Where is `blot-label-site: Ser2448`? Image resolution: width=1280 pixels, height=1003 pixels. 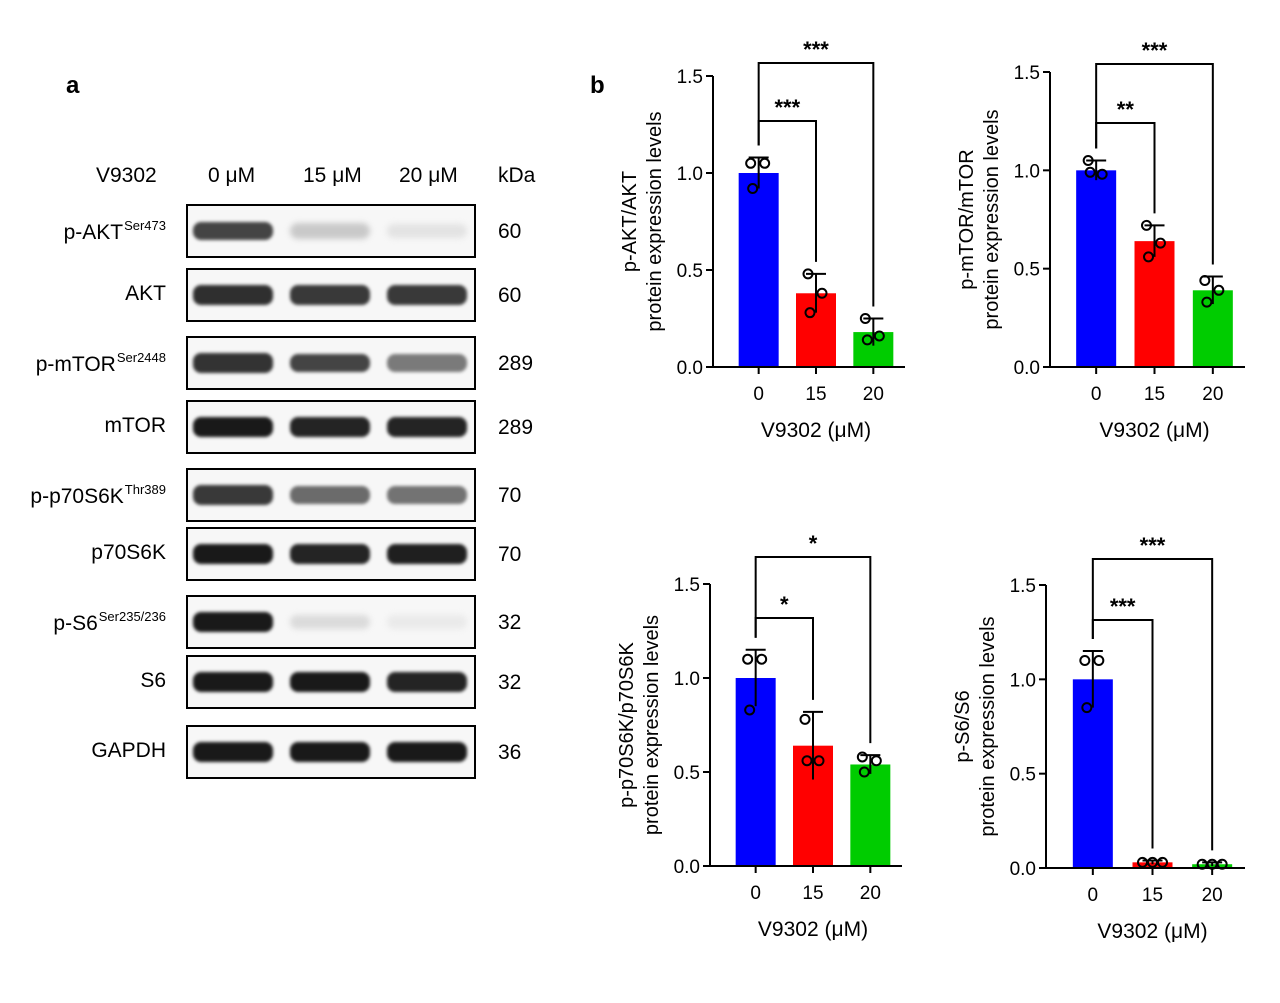 blot-label-site: Ser2448 is located at coordinates (141, 357).